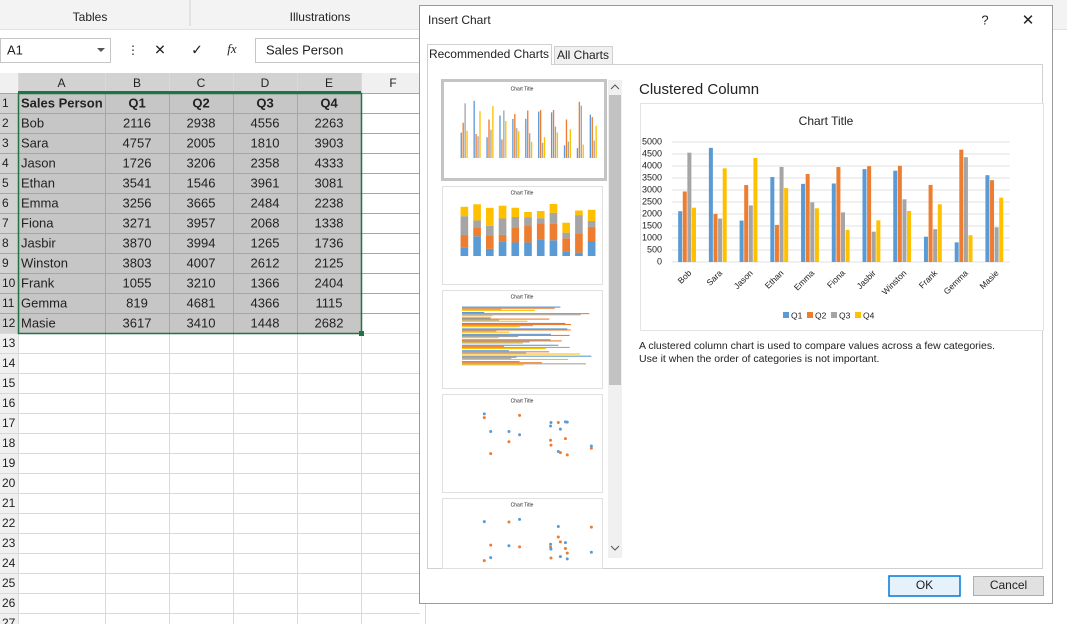 The width and height of the screenshot is (1067, 624). Describe the element at coordinates (984, 19) in the screenshot. I see `help-button: ?` at that location.